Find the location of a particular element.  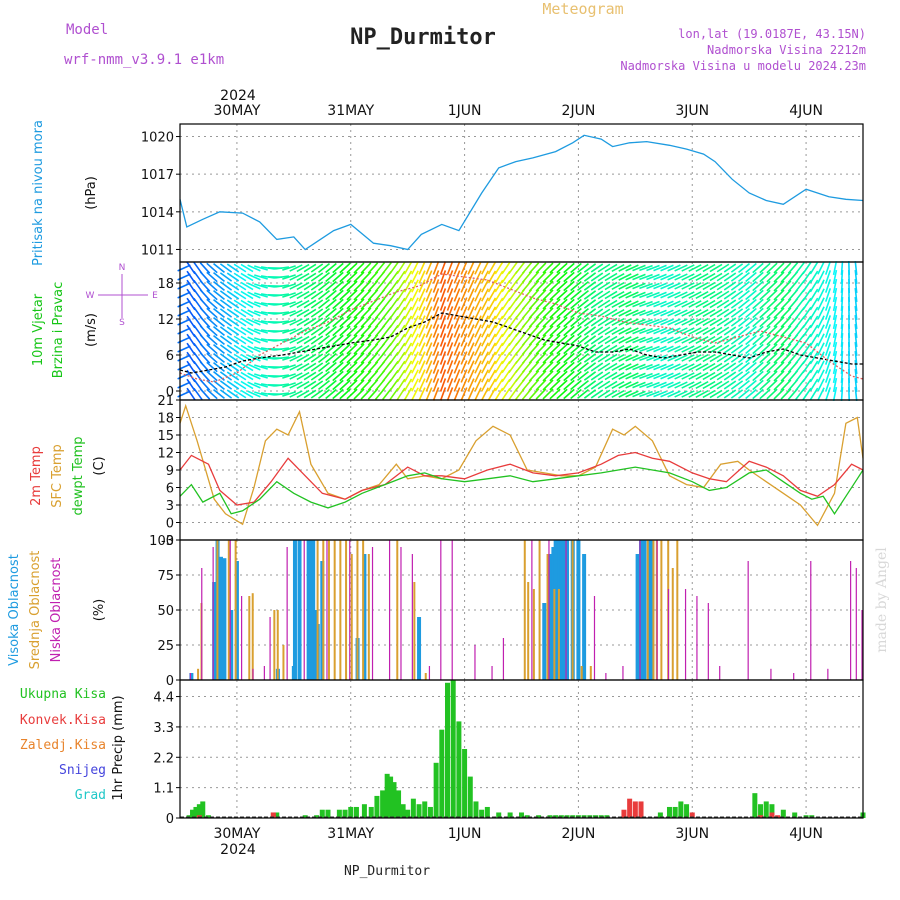

compass-s: S is located at coordinates (122, 323).